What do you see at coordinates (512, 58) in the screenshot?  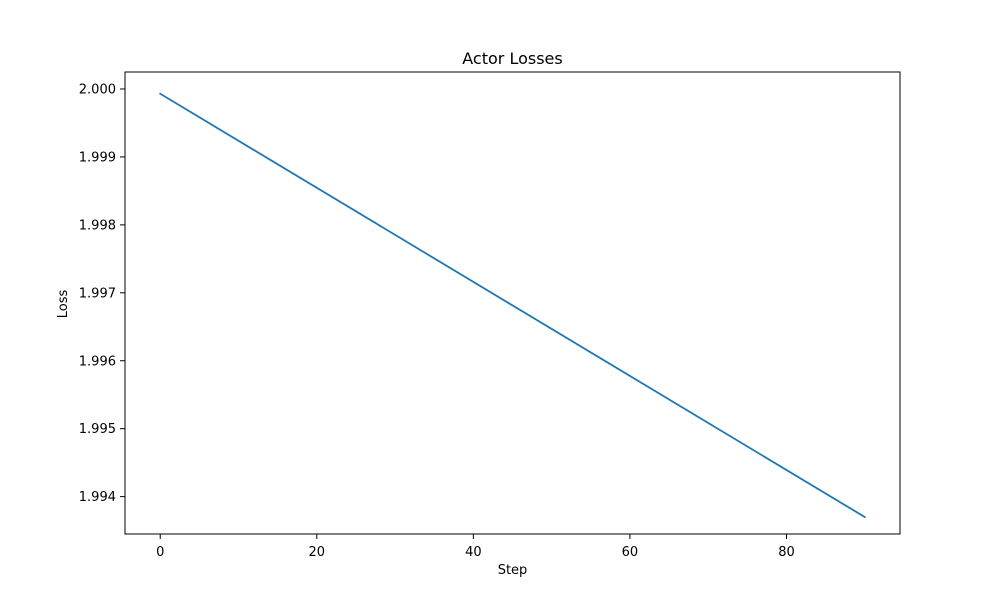 I see `chart-title: Actor Losses` at bounding box center [512, 58].